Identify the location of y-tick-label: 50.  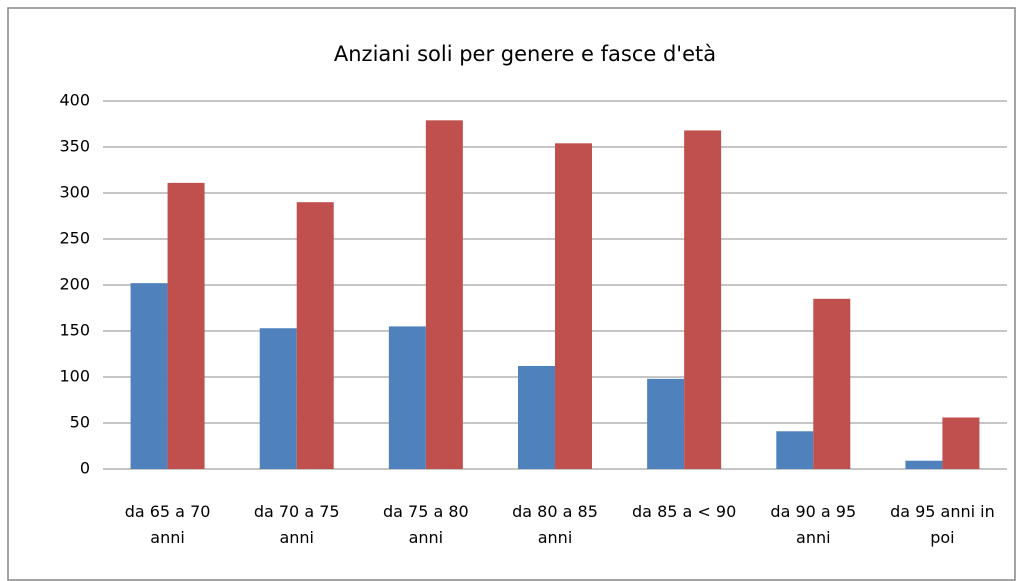
(80, 422).